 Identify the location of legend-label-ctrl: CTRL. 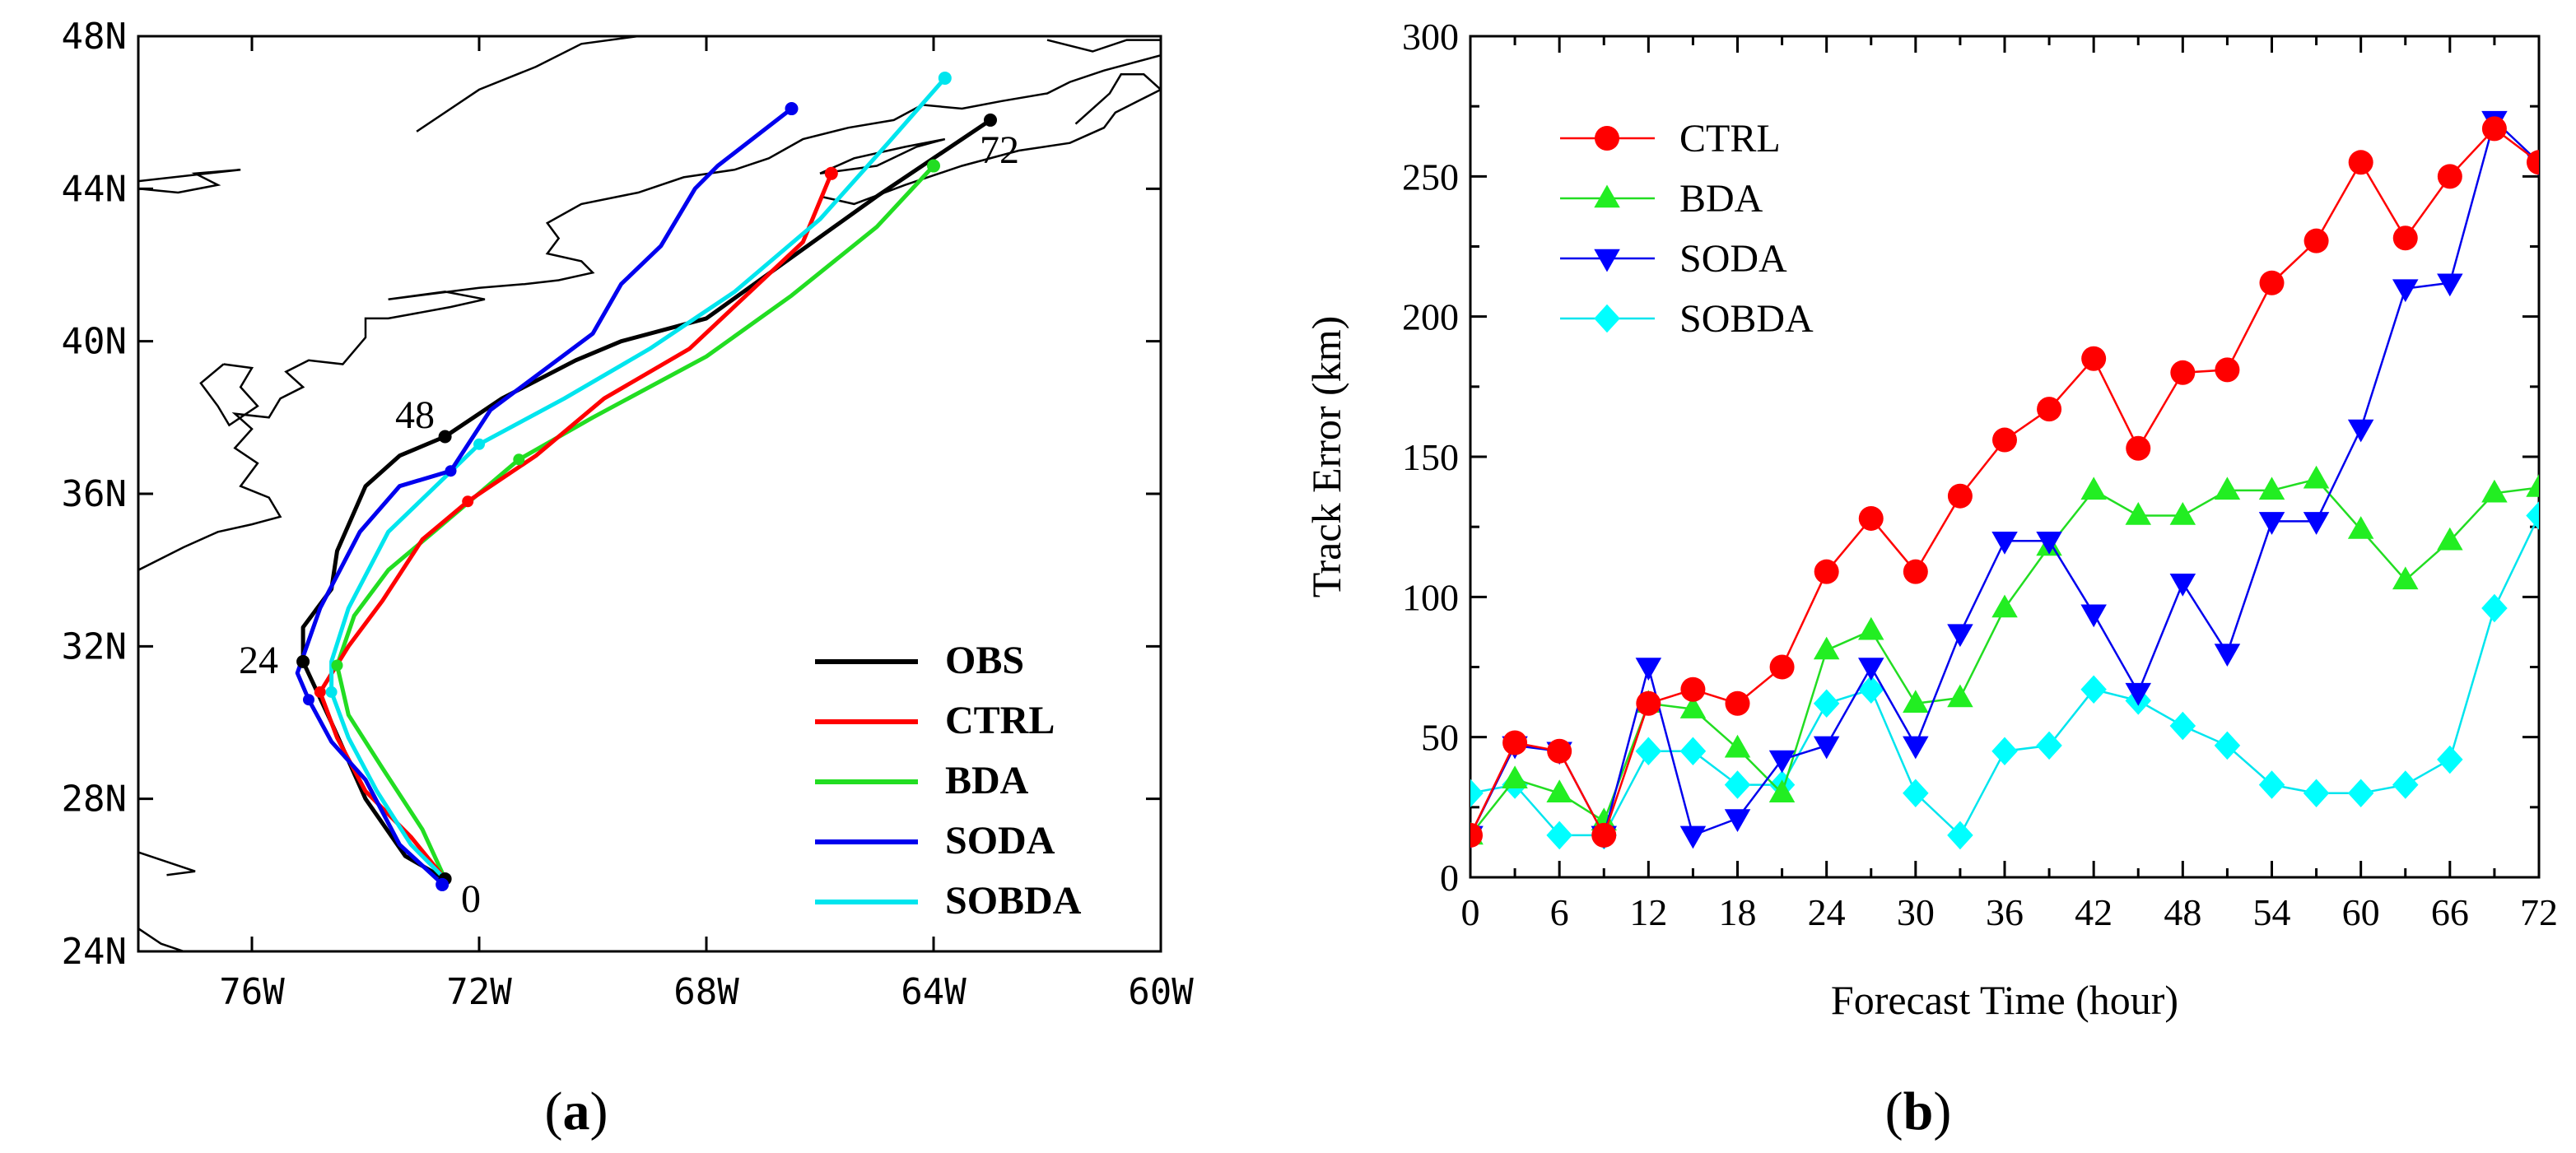
(1000, 720).